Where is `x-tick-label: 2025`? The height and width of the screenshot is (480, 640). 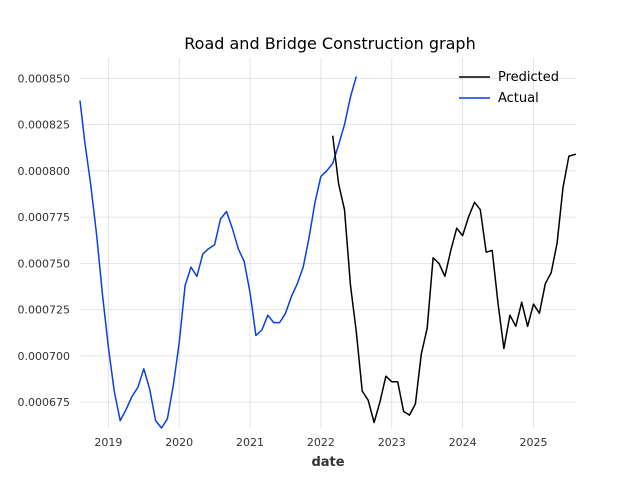
x-tick-label: 2025 is located at coordinates (533, 442).